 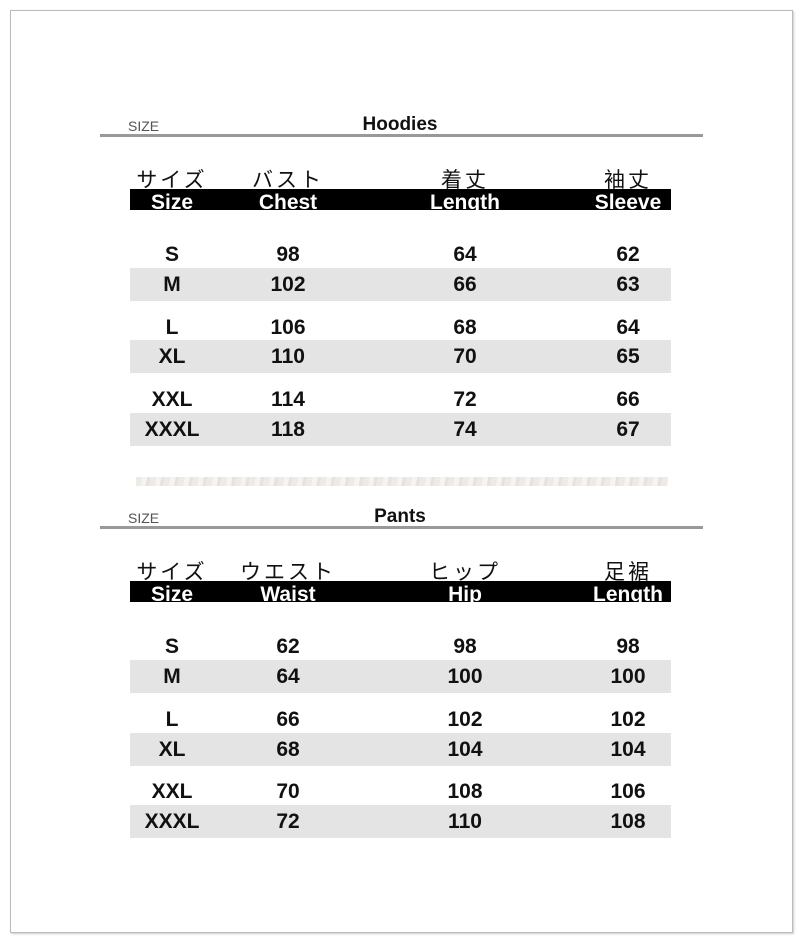 I want to click on table-row: S 62 98 98, so click(x=400, y=646).